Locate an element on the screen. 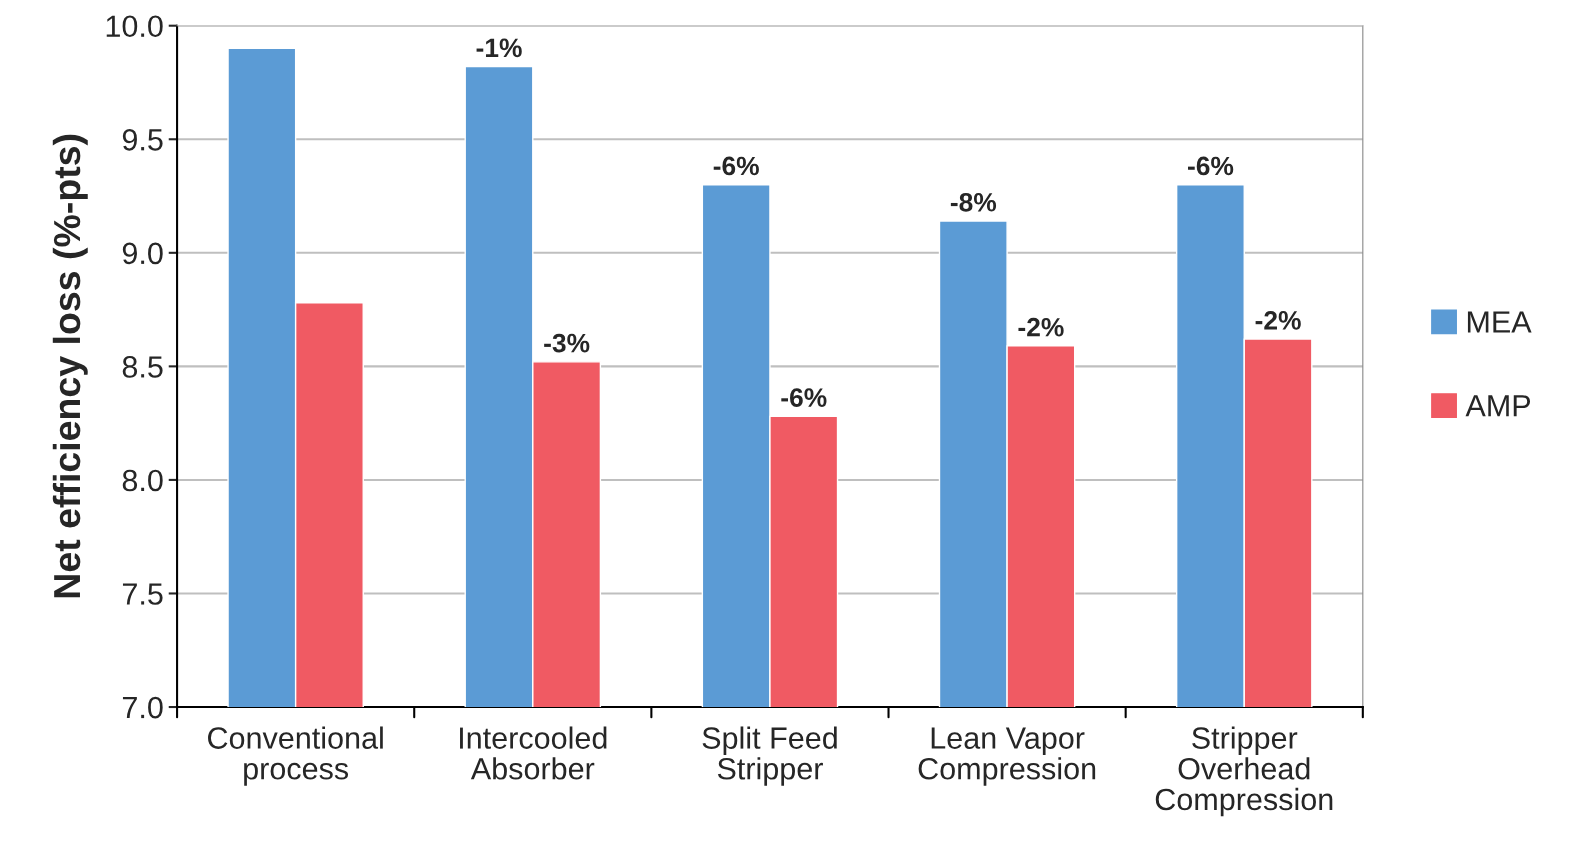  y-tick-label: 8.5 is located at coordinates (142, 367).